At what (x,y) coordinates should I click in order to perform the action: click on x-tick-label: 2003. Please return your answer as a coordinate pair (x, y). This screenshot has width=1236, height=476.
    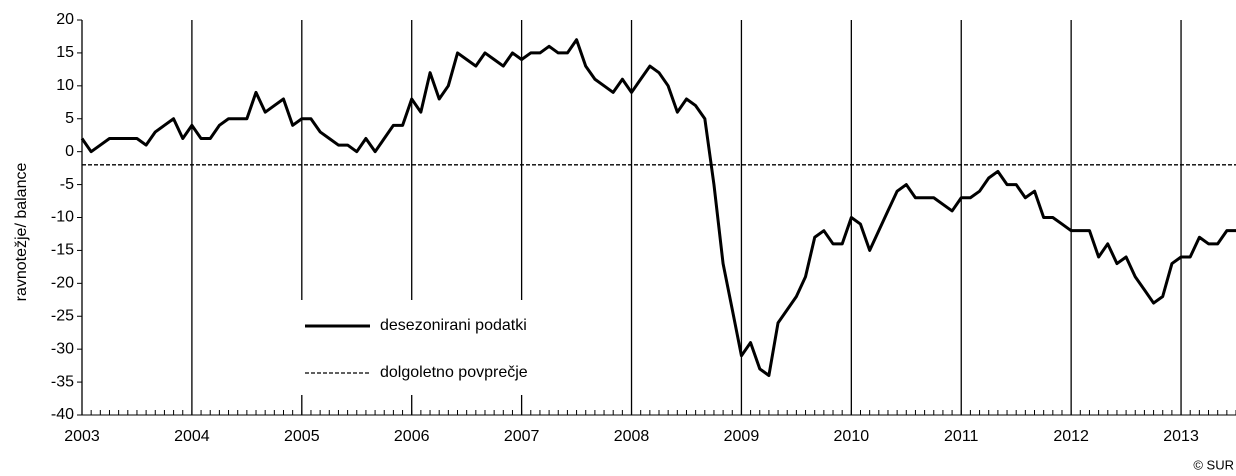
    Looking at the image, I should click on (82, 436).